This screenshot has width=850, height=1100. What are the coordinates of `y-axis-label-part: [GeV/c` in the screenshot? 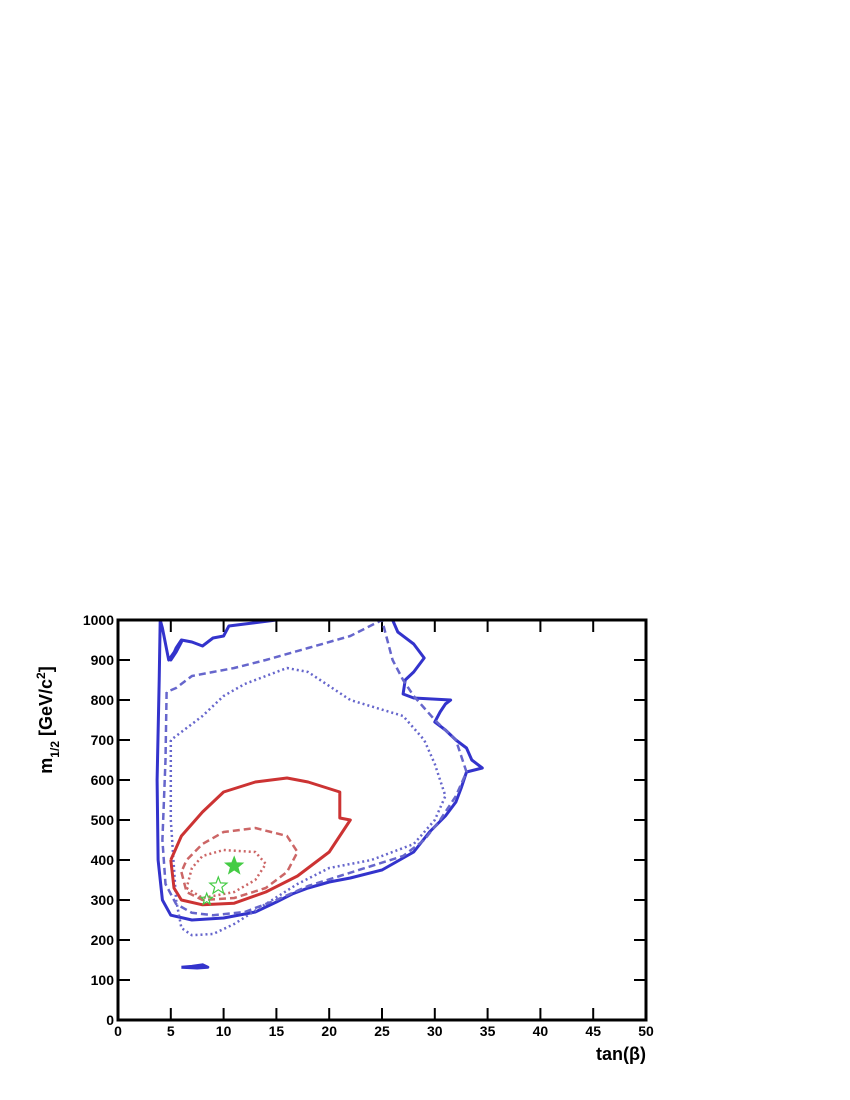 It's located at (46, 710).